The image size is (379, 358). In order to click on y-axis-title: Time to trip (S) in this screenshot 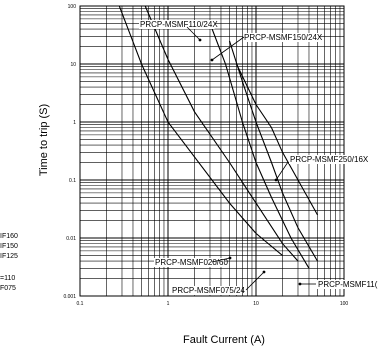, I will do `click(44, 140)`.